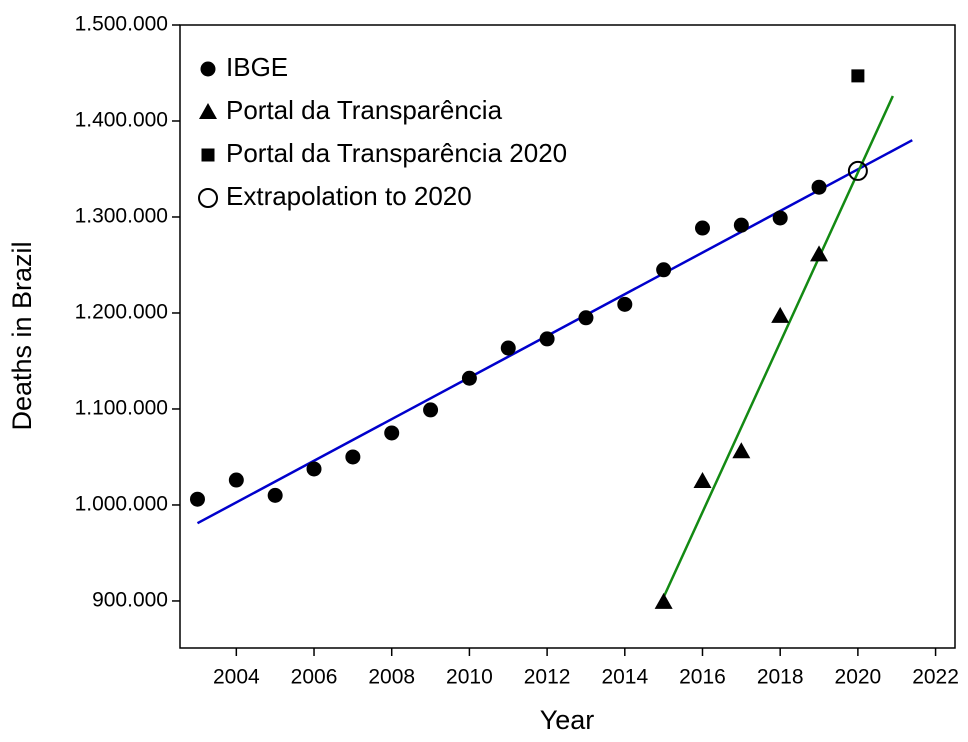  I want to click on x-tick-label: 2010, so click(469, 677).